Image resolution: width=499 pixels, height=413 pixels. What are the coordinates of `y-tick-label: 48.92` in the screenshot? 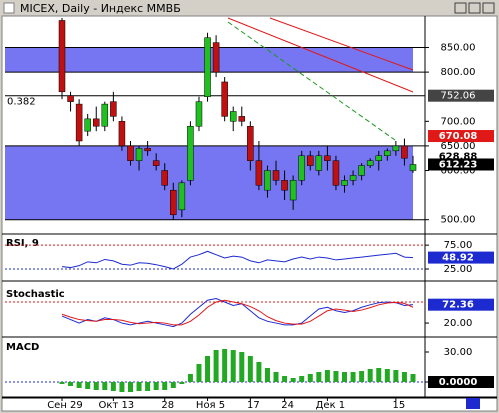 It's located at (458, 258).